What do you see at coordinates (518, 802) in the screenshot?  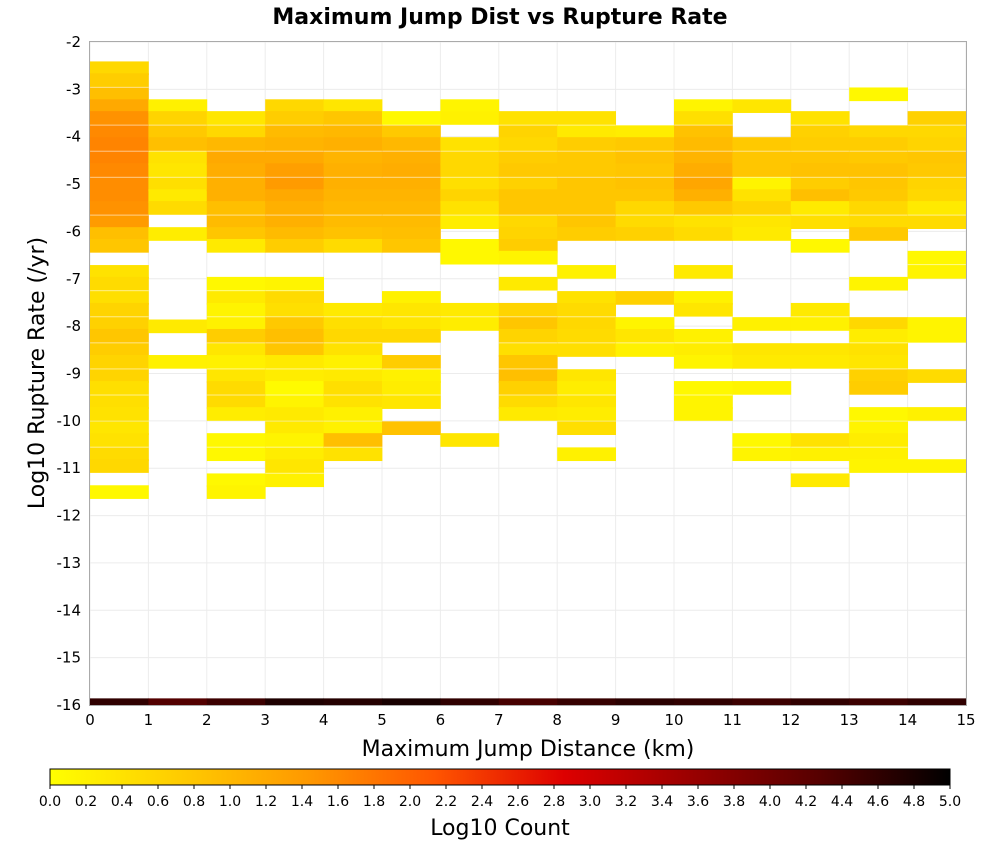 I see `colorbar-tick-label: 2.6` at bounding box center [518, 802].